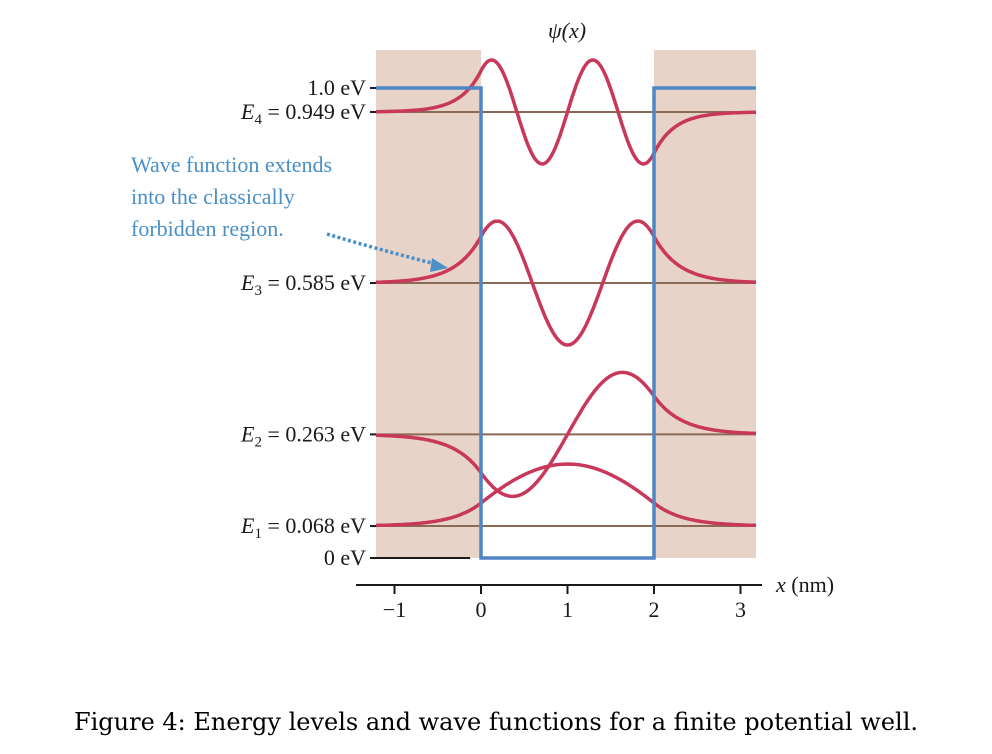 This screenshot has height=754, width=992. I want to click on annotation-arrowhead, so click(439, 265).